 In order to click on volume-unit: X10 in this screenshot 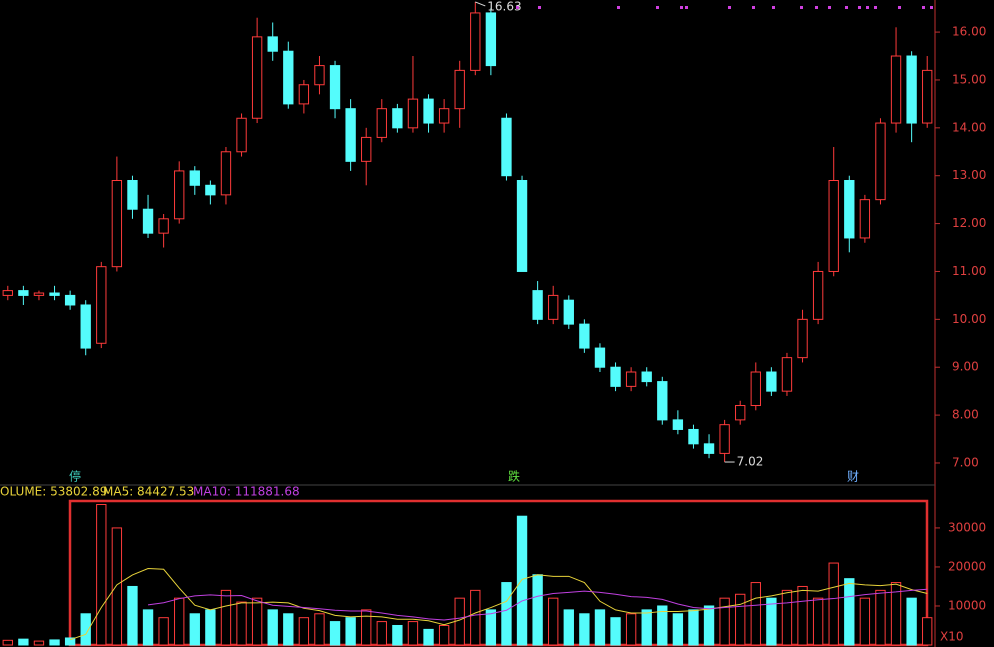, I will do `click(952, 637)`.